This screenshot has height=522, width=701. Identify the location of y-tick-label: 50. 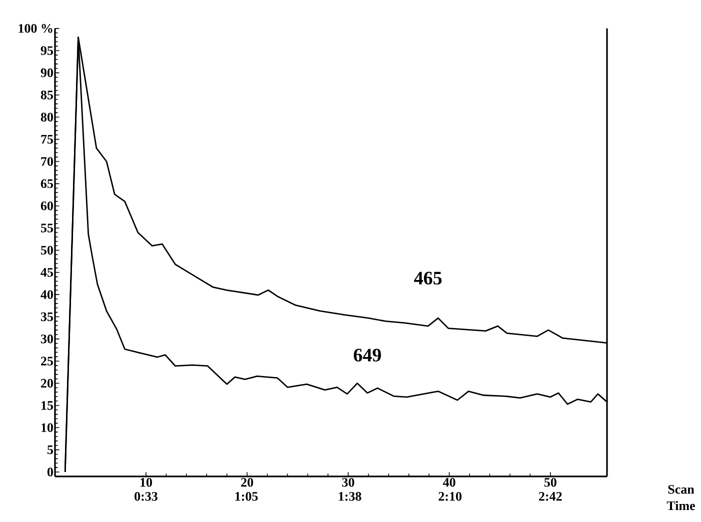
(46, 250).